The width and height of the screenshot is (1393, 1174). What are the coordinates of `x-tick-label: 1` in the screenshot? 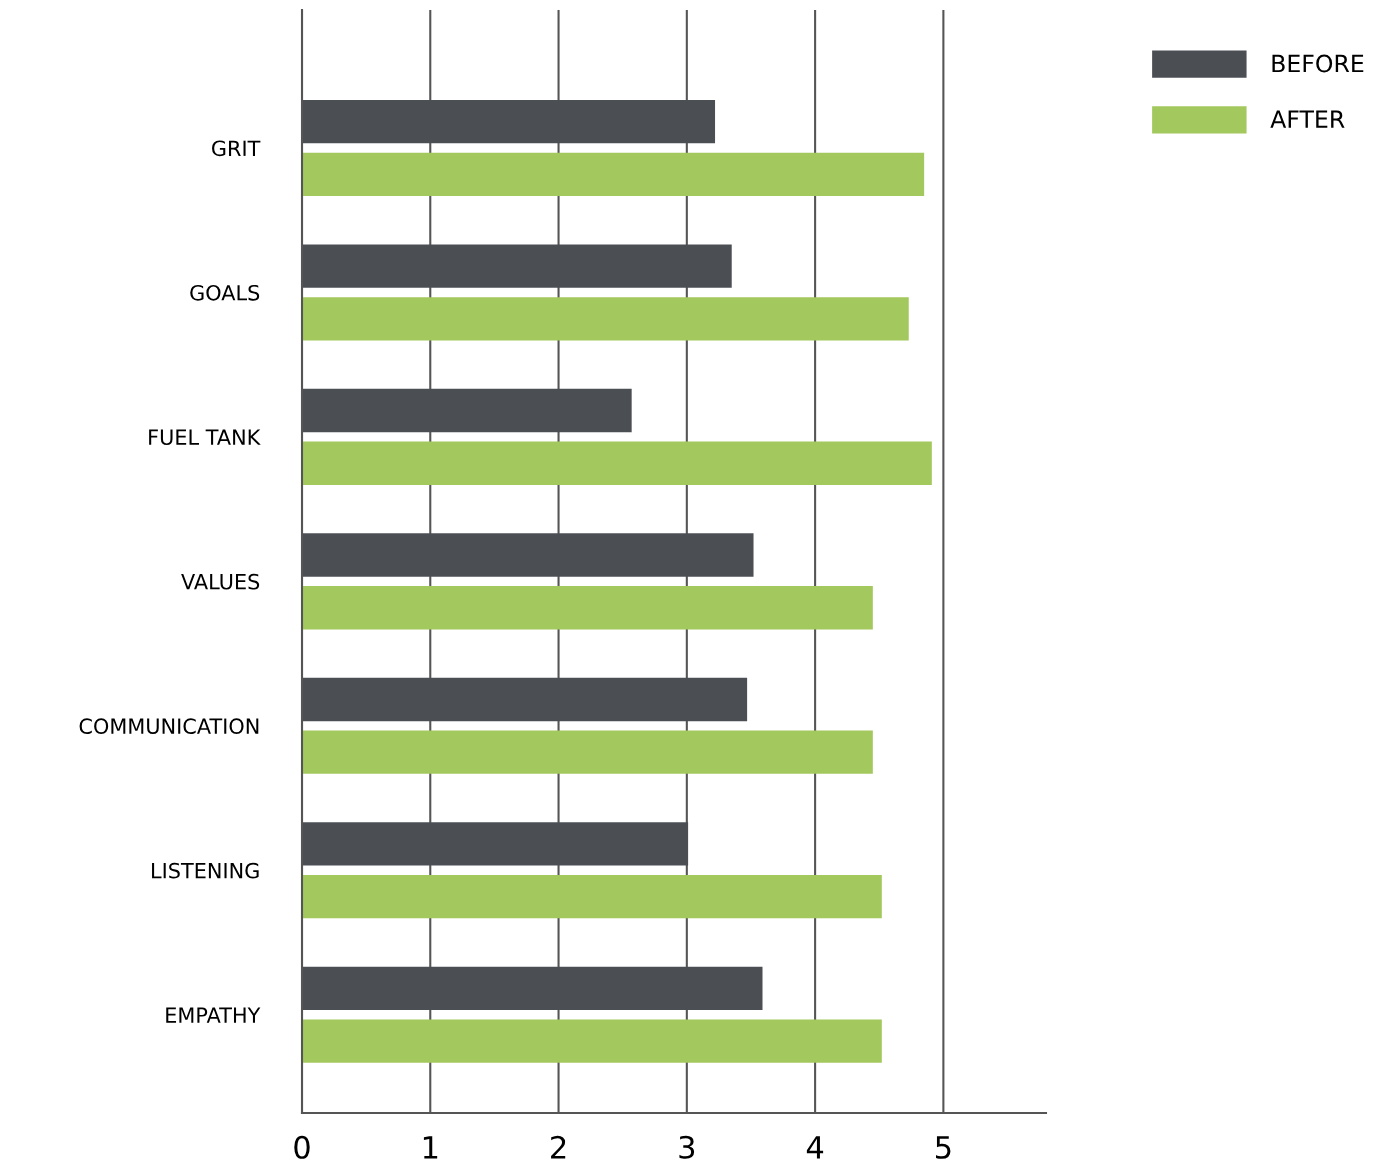 It's located at (430, 1147).